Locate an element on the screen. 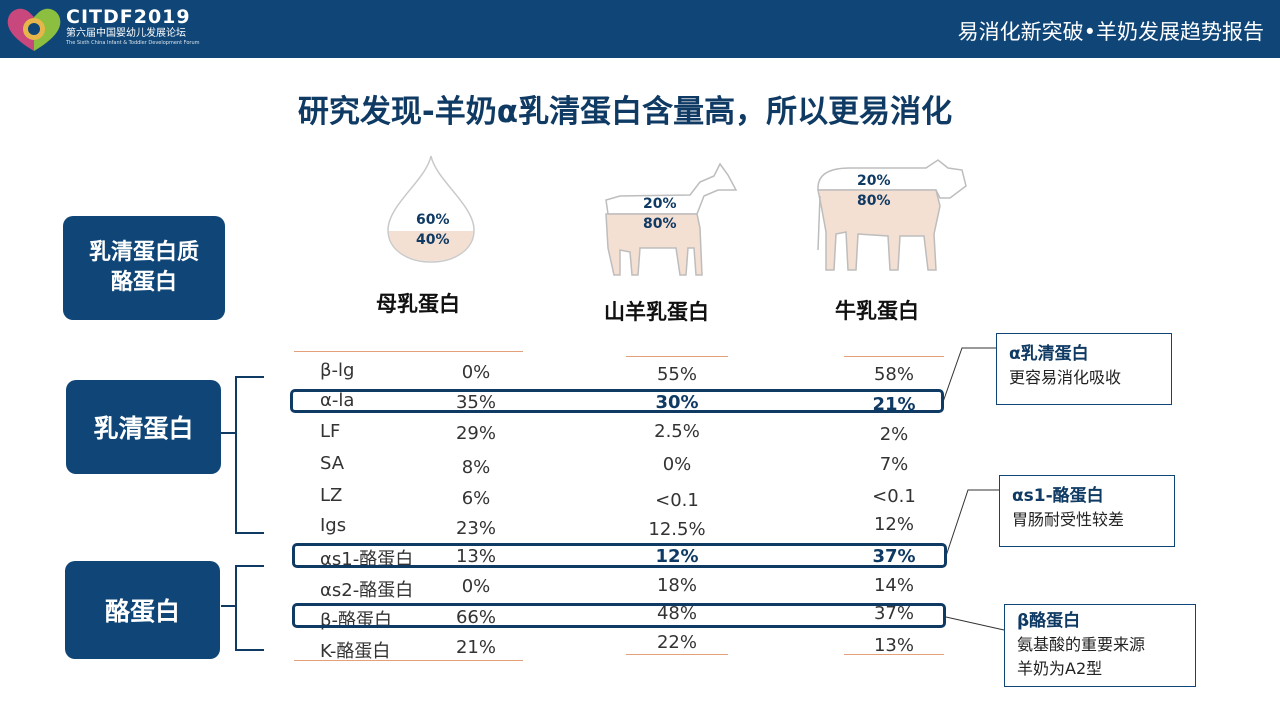 Image resolution: width=1280 pixels, height=720 pixels. row-name-blg: β-lg is located at coordinates (337, 370).